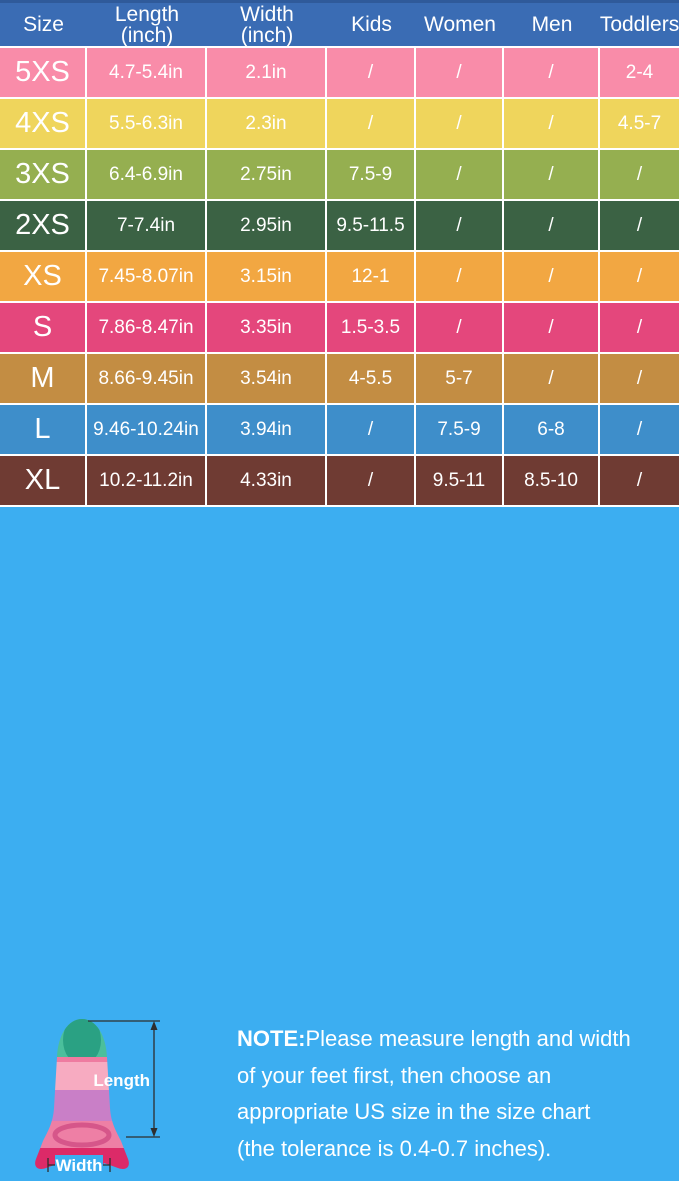 The width and height of the screenshot is (679, 1181). Describe the element at coordinates (146, 174) in the screenshot. I see `table-cell: 6.4-6.9in` at that location.